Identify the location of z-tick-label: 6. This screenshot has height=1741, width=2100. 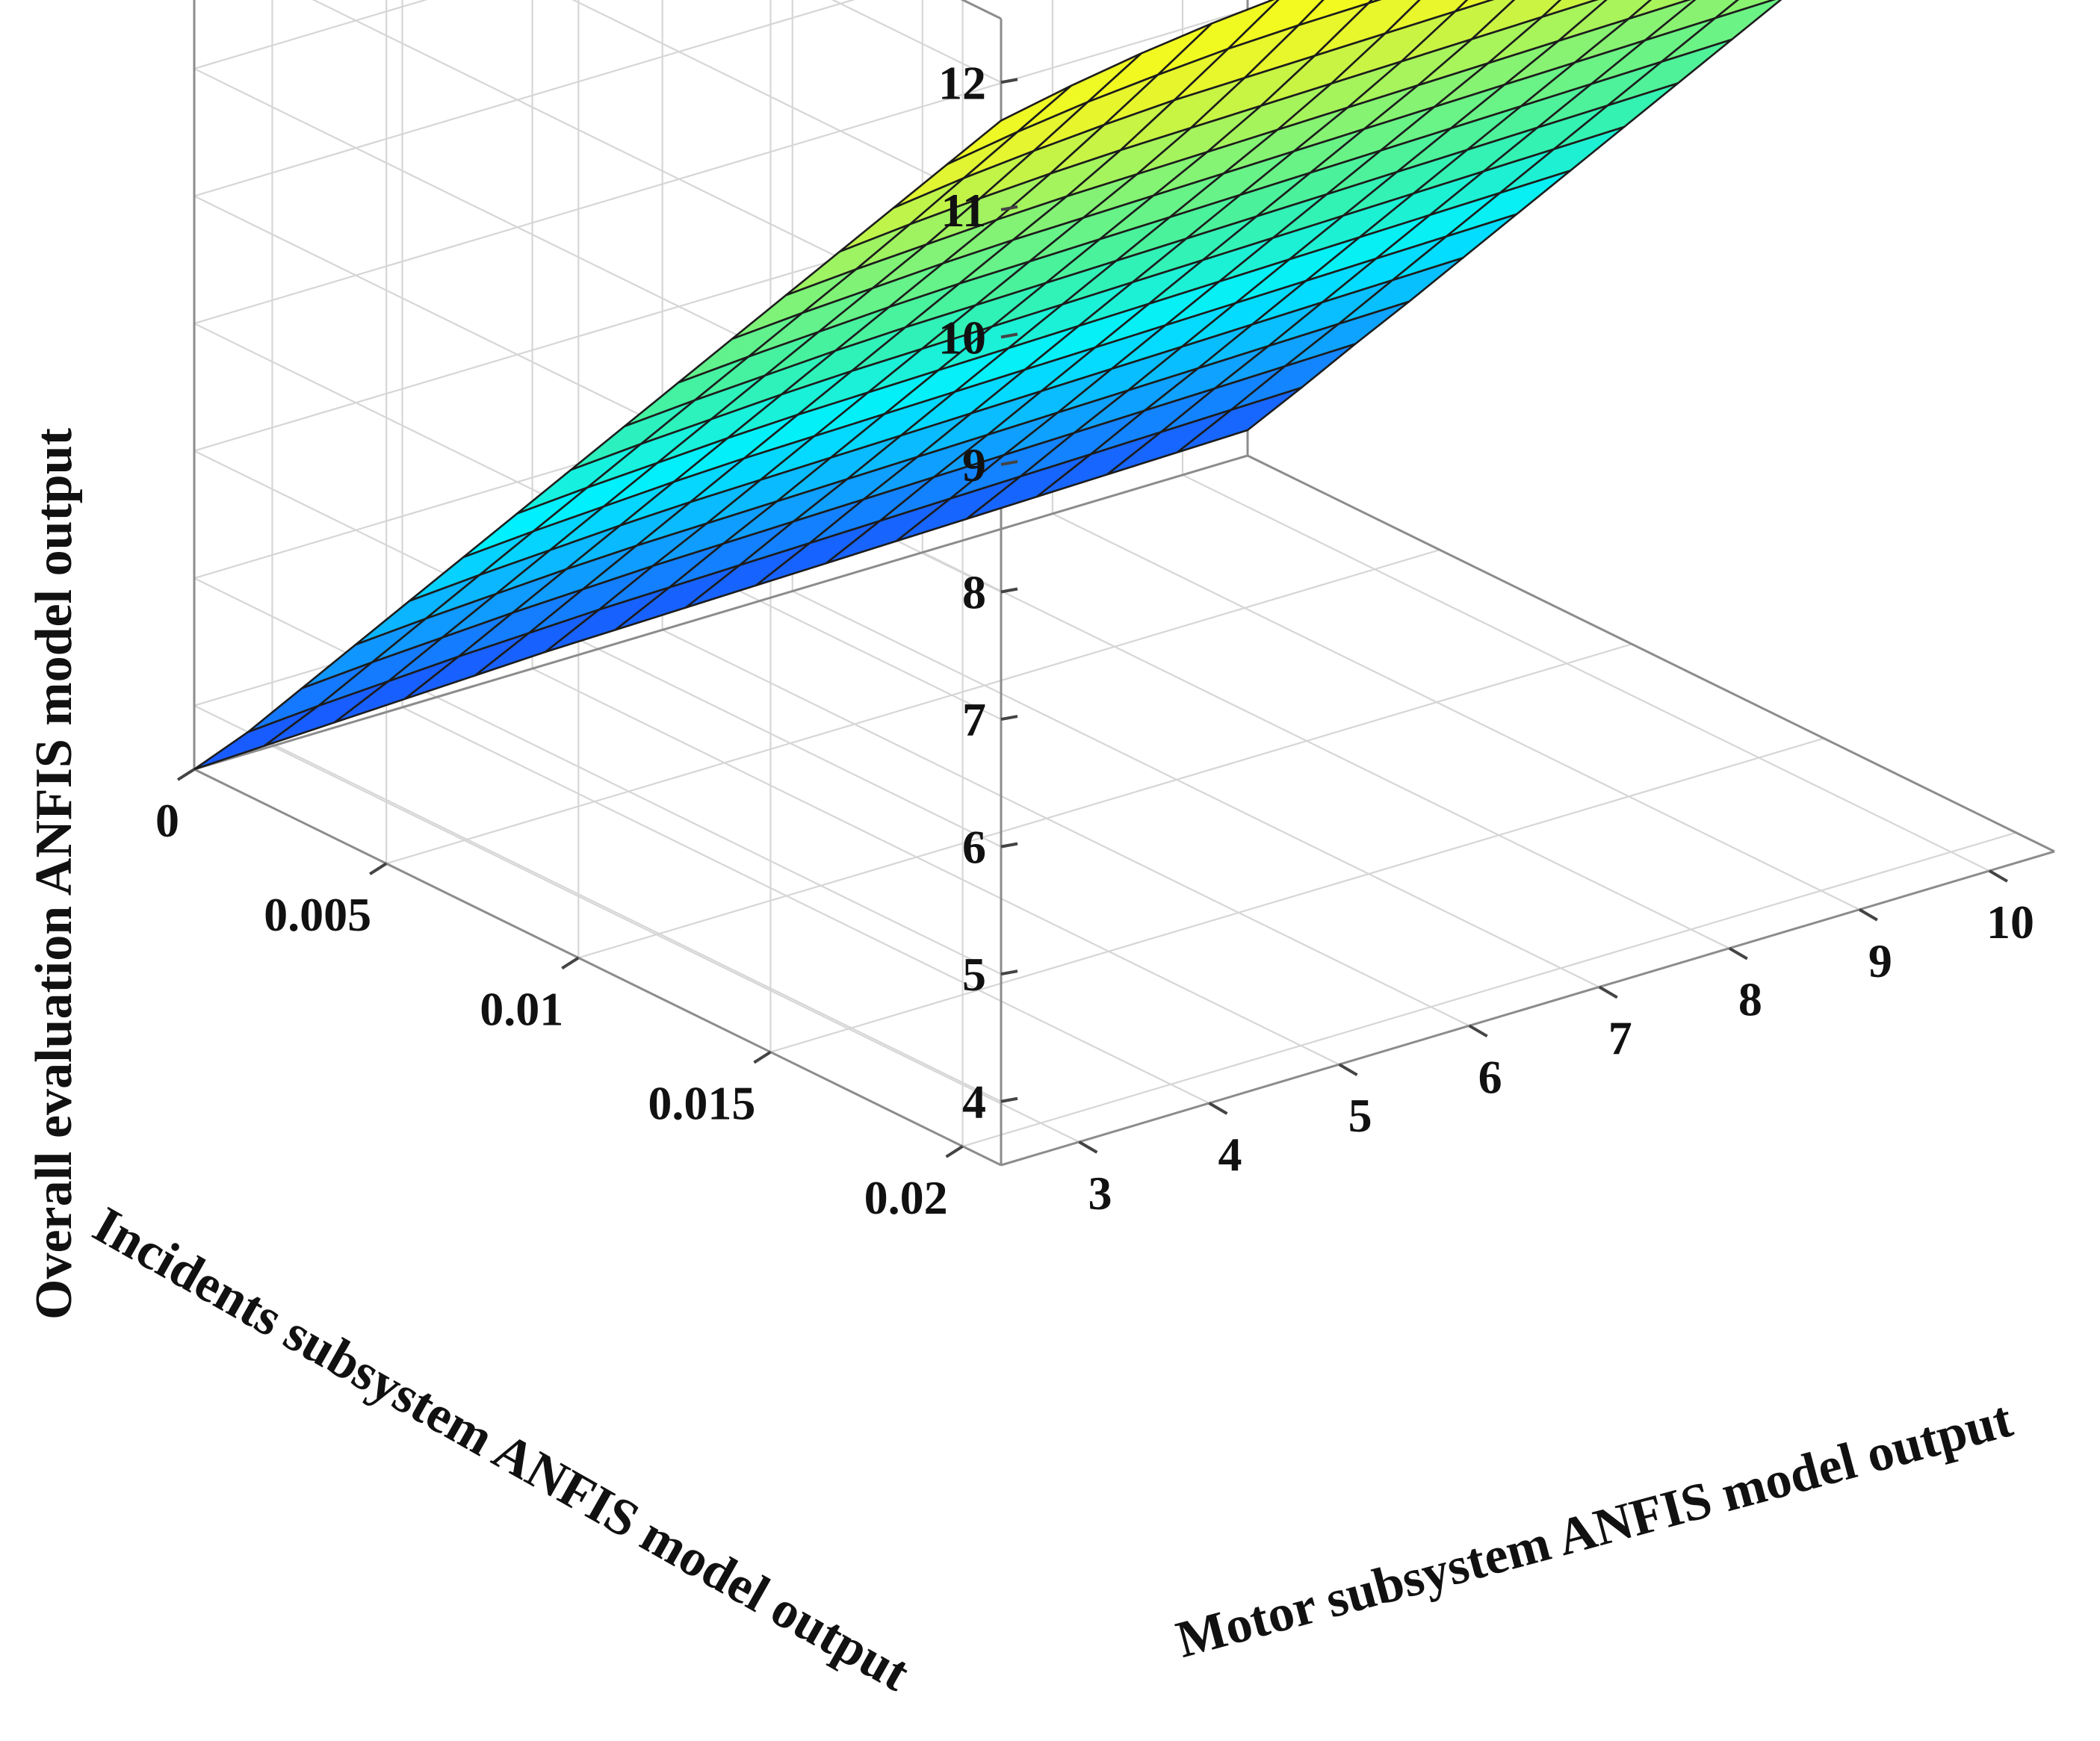
(974, 847).